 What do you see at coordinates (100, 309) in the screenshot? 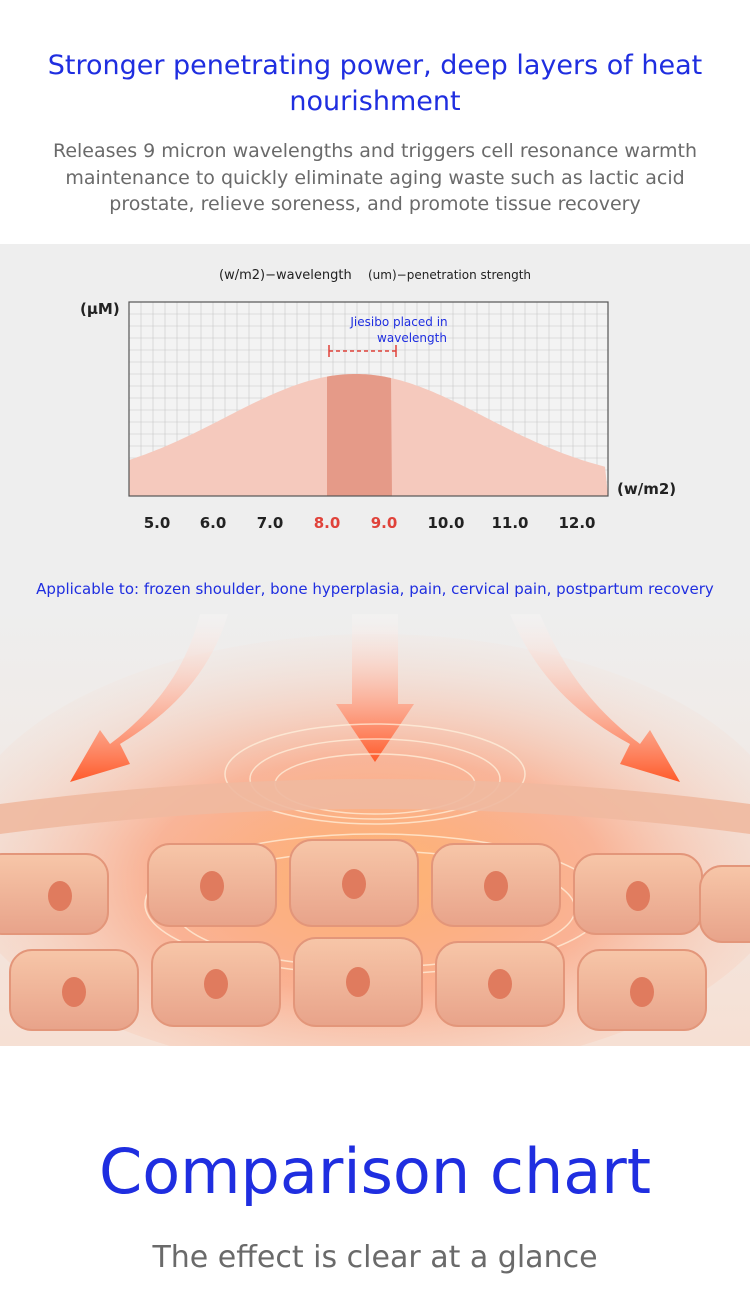
I see `y-axis-unit: (μM)` at bounding box center [100, 309].